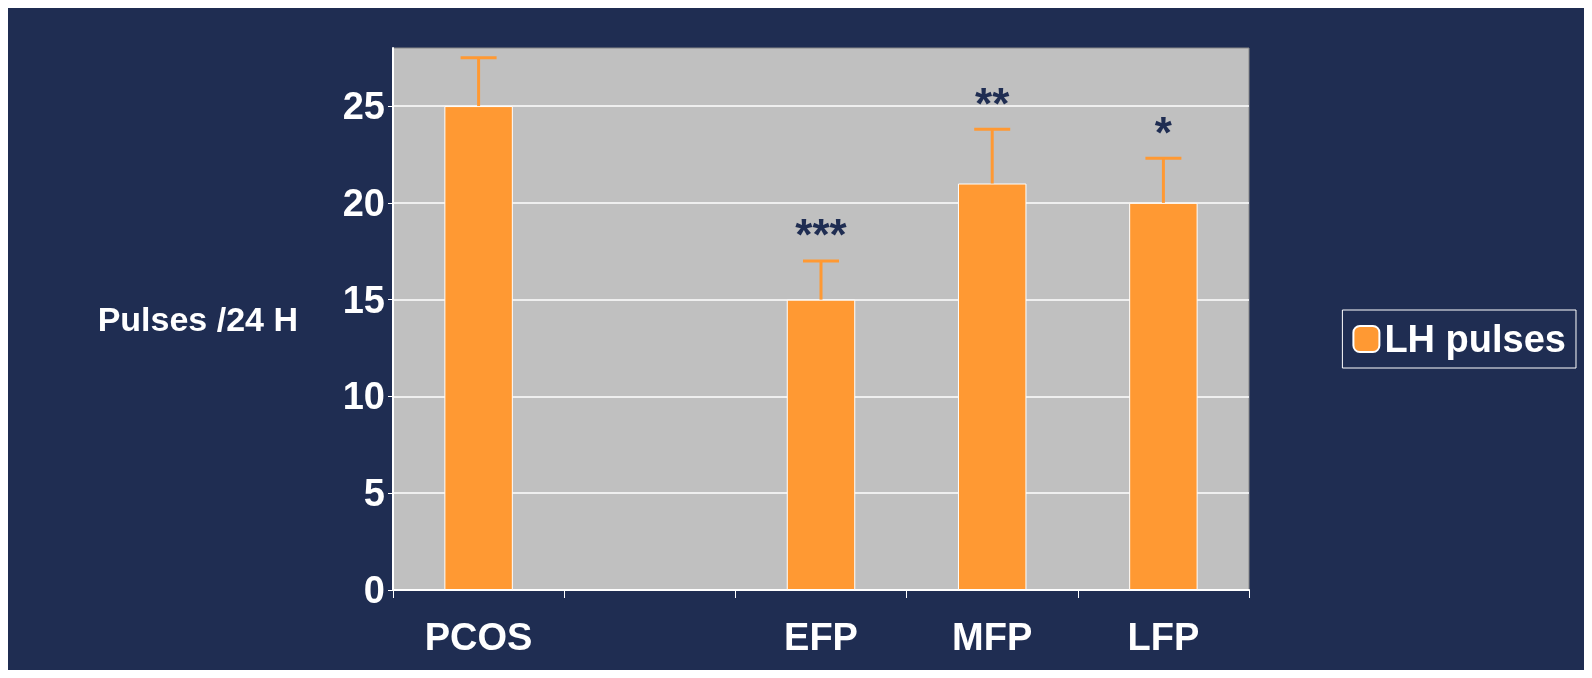  What do you see at coordinates (374, 493) in the screenshot?
I see `y-tick-label: 5` at bounding box center [374, 493].